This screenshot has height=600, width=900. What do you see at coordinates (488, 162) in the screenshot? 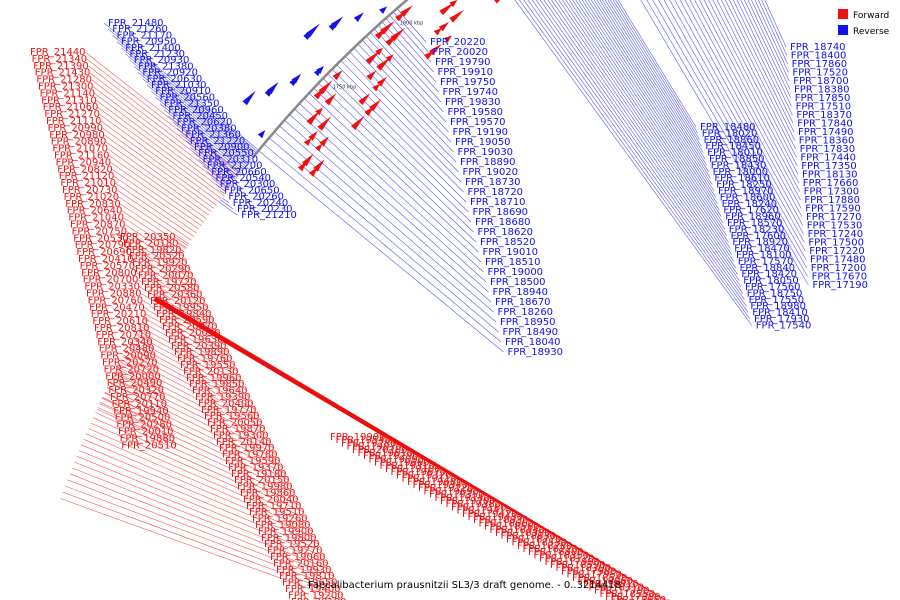
I see `reverse-gene-label: FPR_18890` at bounding box center [488, 162].